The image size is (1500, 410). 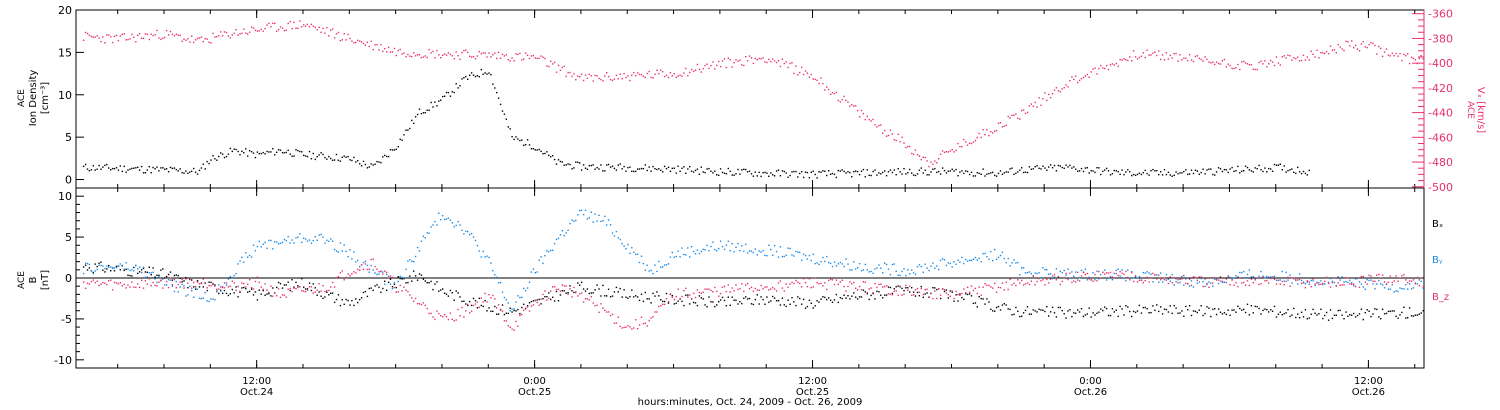 I want to click on top-left-label-line3: [cm⁻³], so click(x=45, y=98).